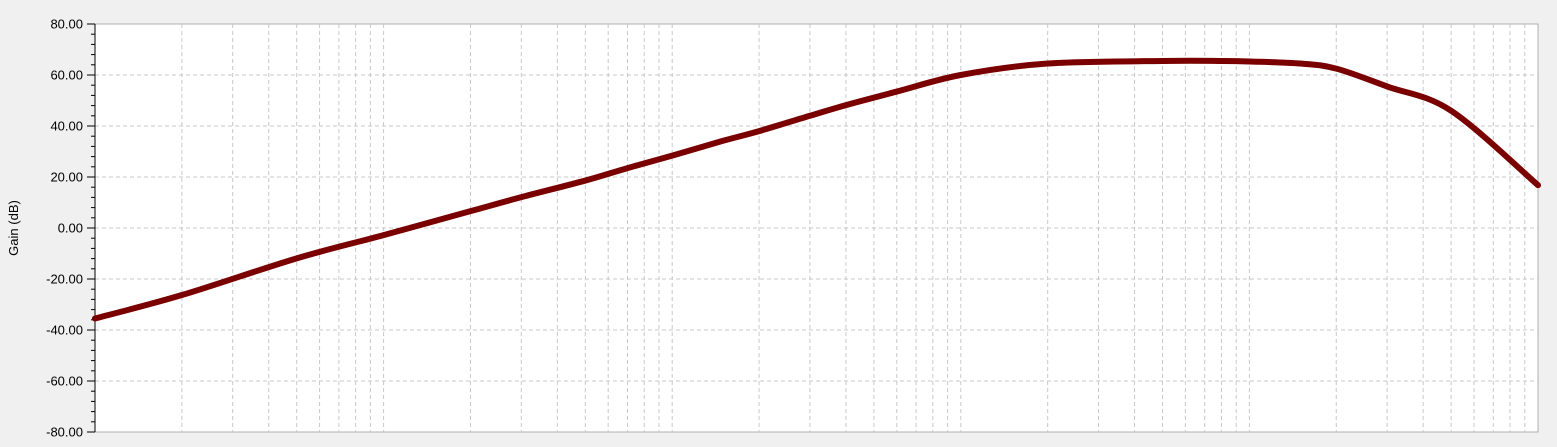  Describe the element at coordinates (70, 228) in the screenshot. I see `y-tick-label: 0.00` at that location.